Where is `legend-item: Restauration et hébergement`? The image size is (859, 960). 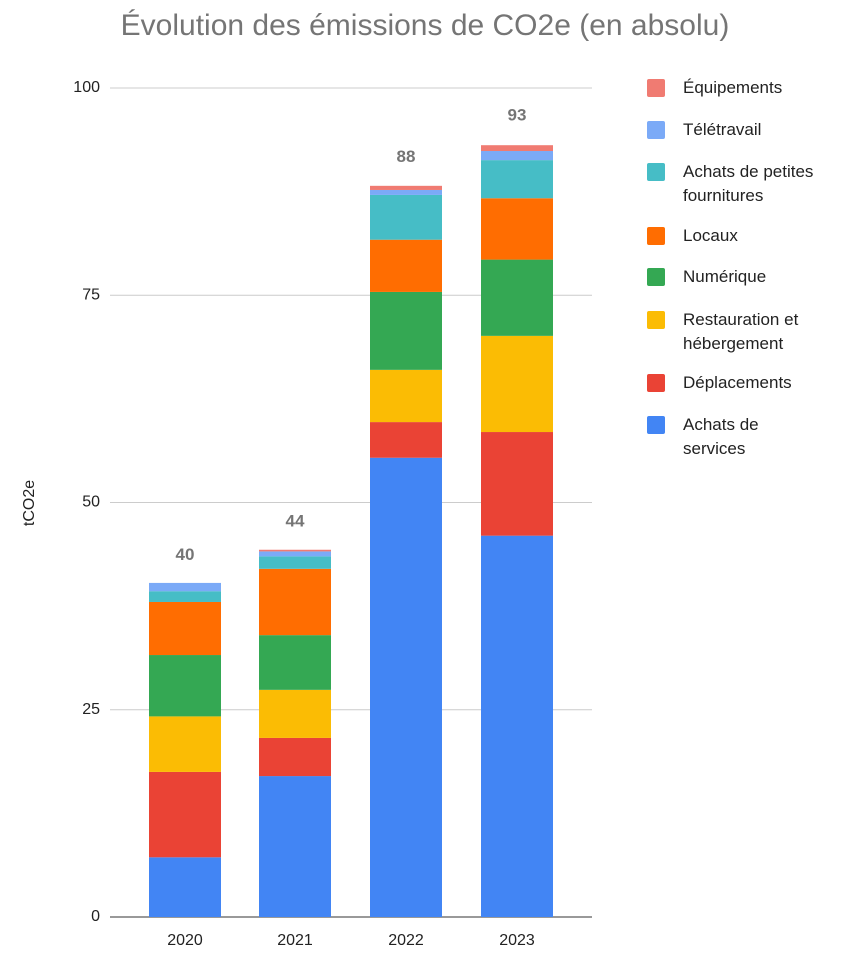
legend-item: Restauration et hébergement is located at coordinates (733, 332).